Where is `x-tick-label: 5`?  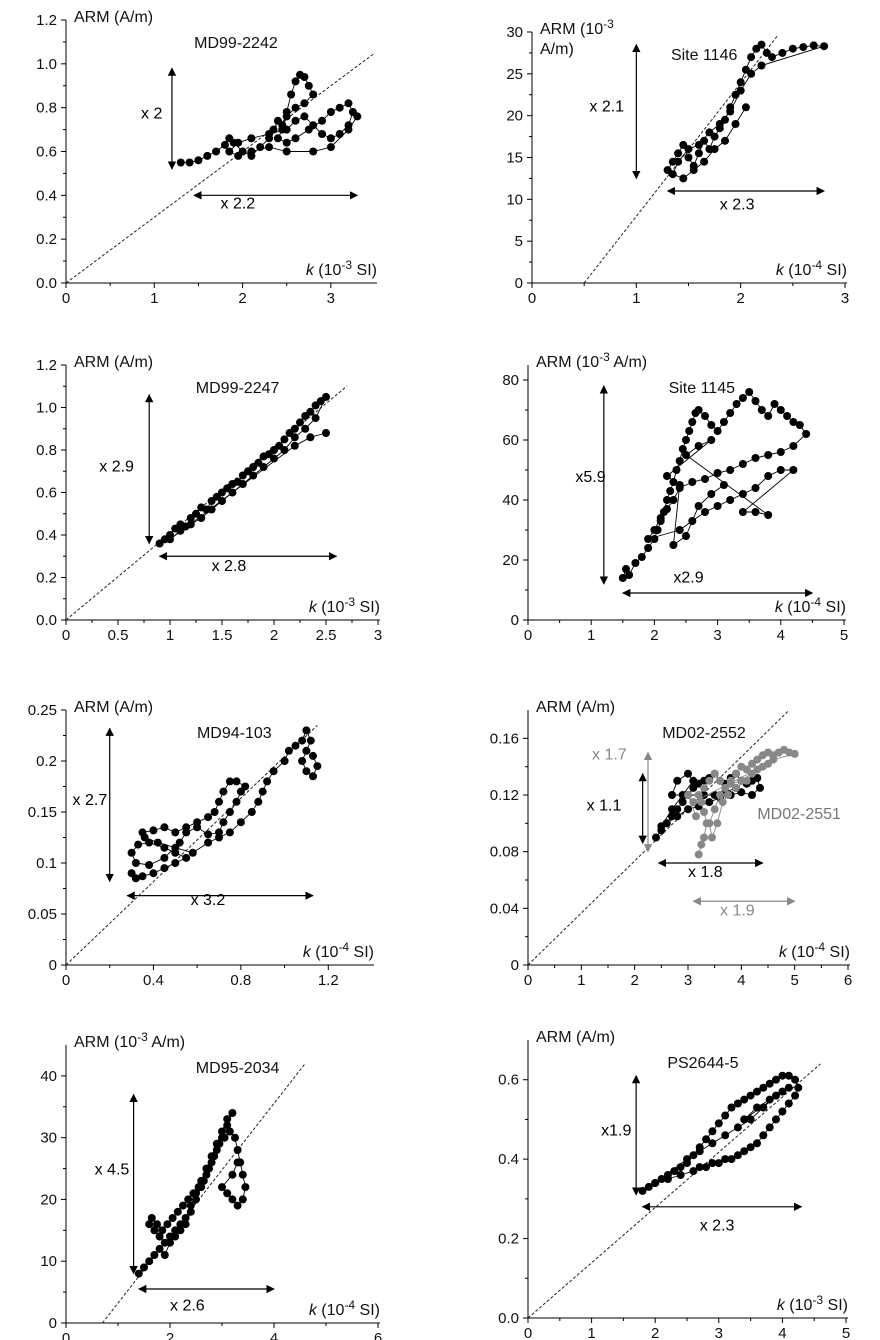 x-tick-label: 5 is located at coordinates (794, 980).